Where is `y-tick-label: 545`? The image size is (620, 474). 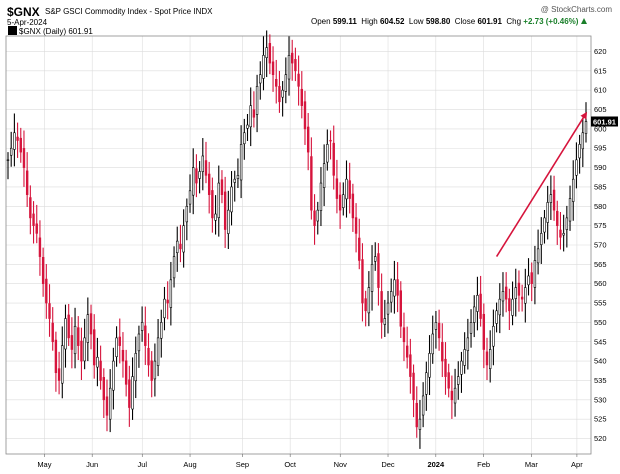 y-tick-label: 545 is located at coordinates (600, 341).